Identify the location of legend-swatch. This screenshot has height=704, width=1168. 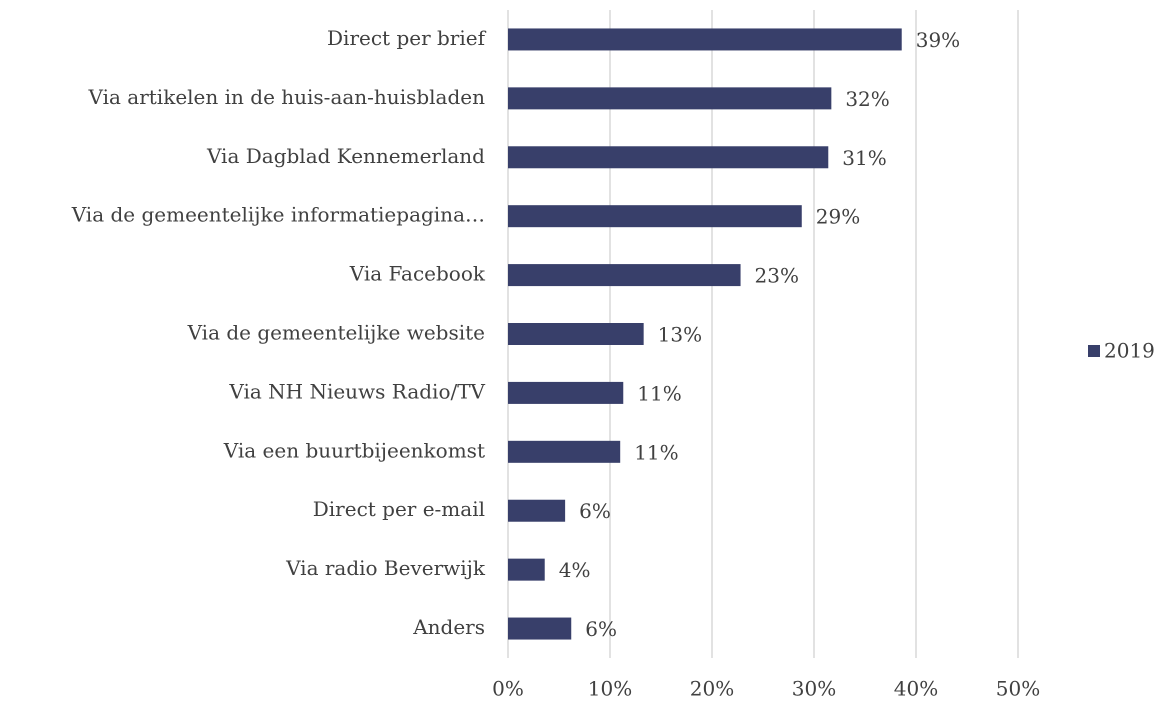
(1094, 351).